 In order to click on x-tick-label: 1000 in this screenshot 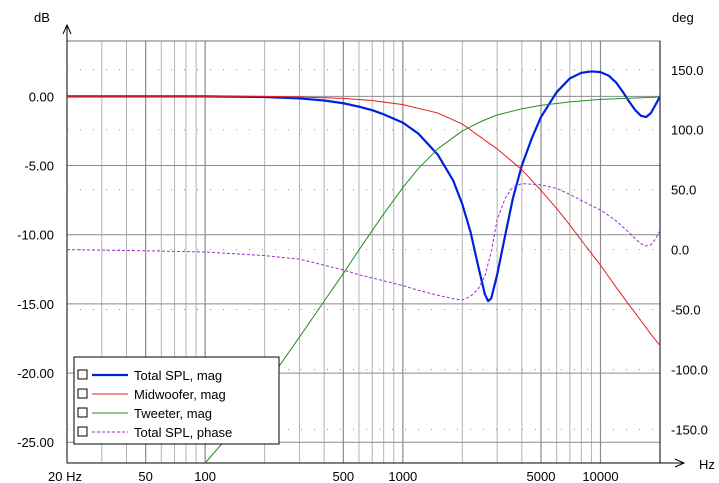, I will do `click(402, 476)`.